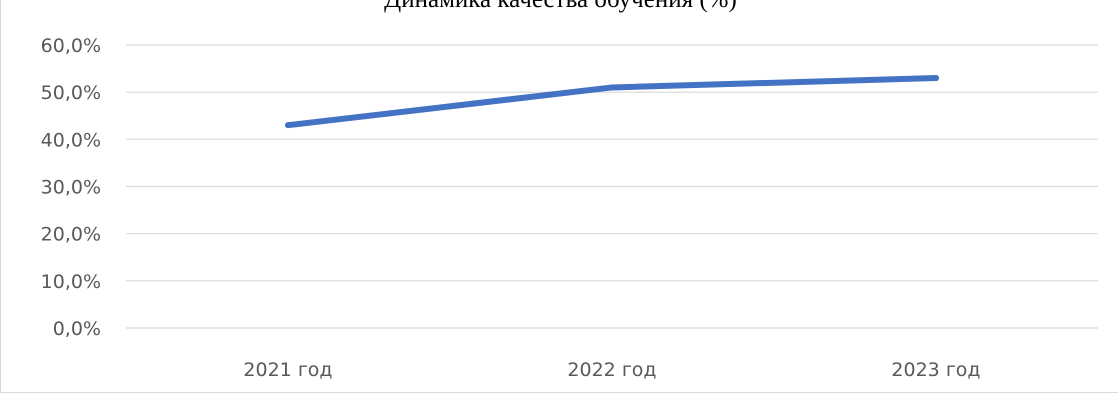 Image resolution: width=1119 pixels, height=394 pixels. I want to click on y-tick-label: 20,0%, so click(71, 235).